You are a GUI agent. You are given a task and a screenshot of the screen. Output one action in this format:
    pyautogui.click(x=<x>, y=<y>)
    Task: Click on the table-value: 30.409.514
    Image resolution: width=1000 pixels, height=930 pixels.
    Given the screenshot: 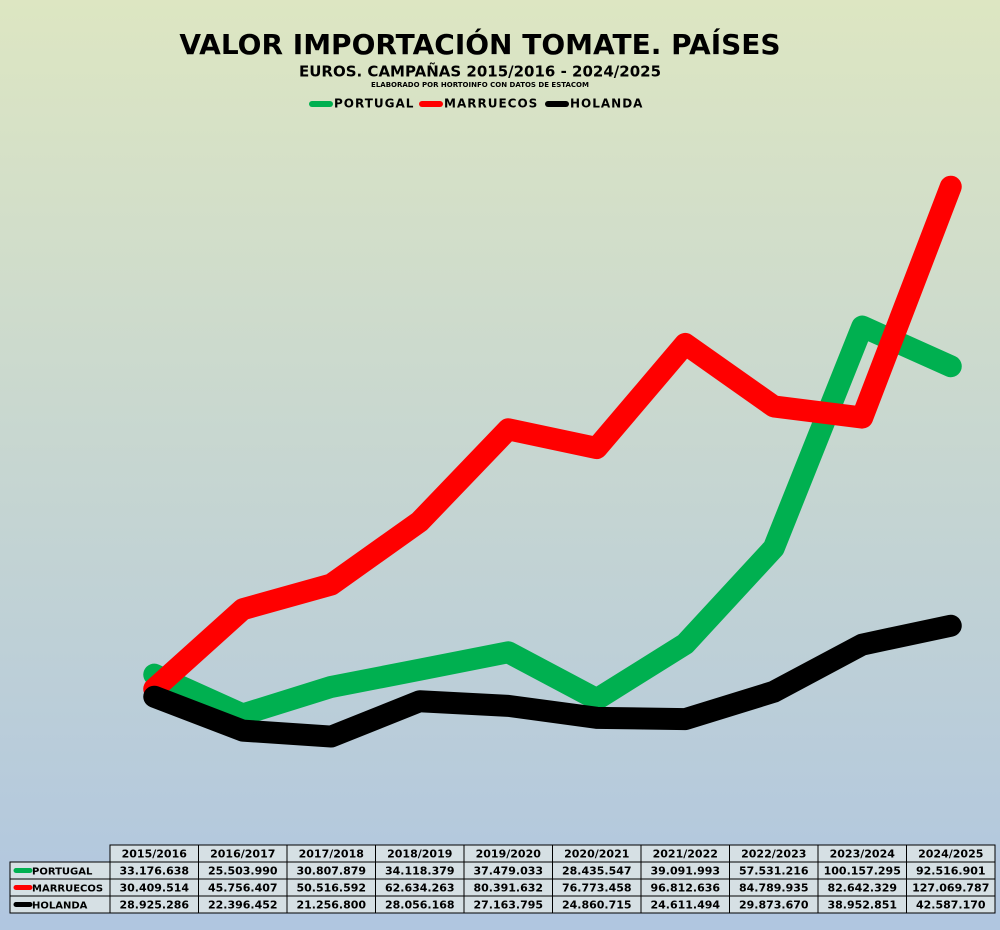 What is the action you would take?
    pyautogui.click(x=154, y=888)
    